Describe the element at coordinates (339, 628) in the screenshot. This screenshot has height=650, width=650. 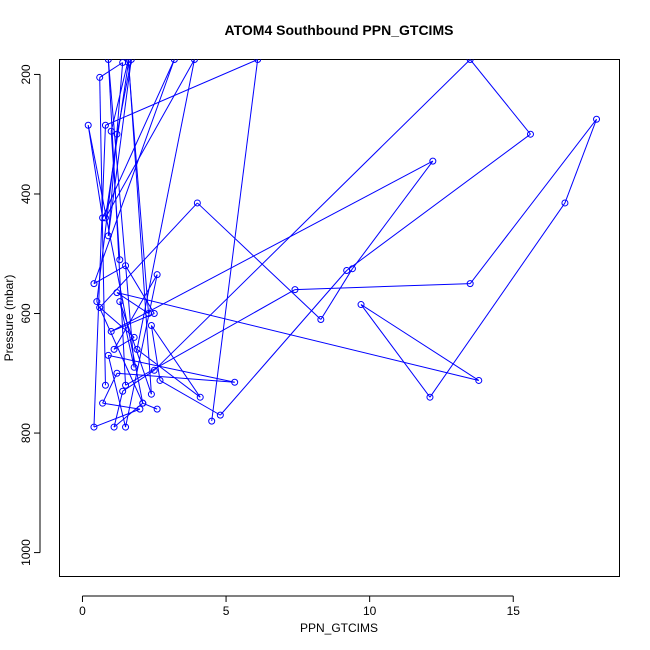
I see `x-axis-label: PPN_GTCIMS` at that location.